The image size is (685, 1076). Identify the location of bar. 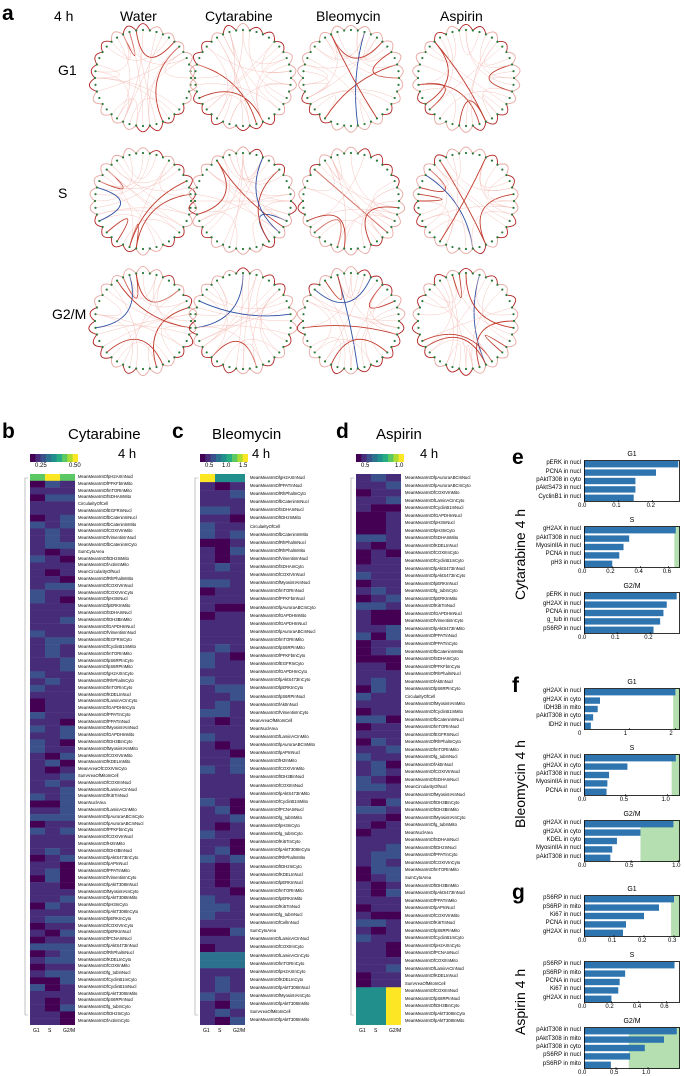
(607, 538).